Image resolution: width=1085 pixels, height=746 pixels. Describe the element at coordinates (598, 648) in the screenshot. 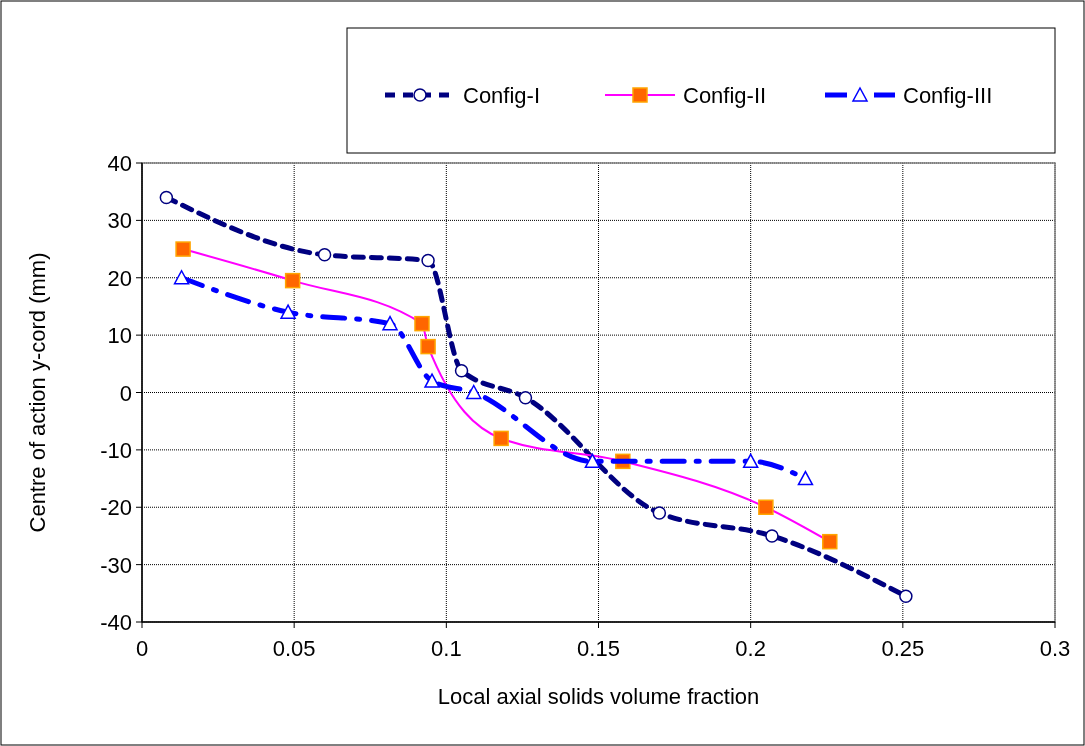

I see `x-tick-label: 0.15` at that location.